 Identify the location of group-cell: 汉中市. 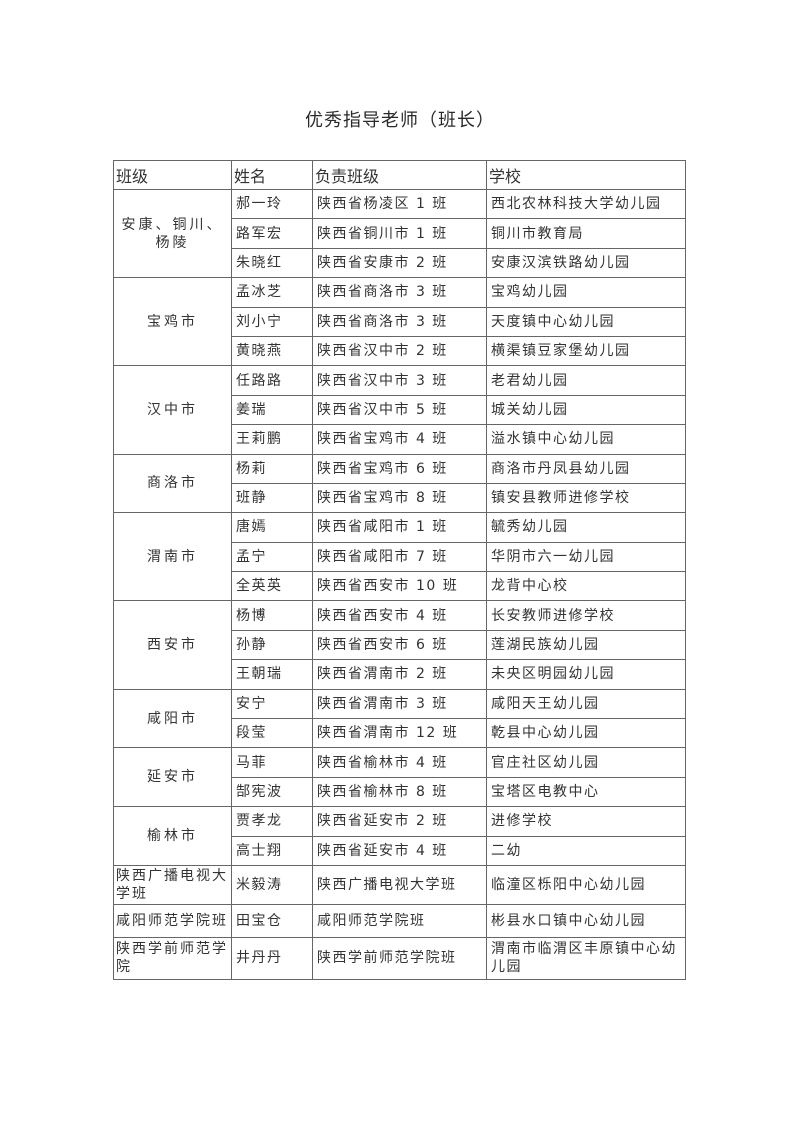
(172, 410).